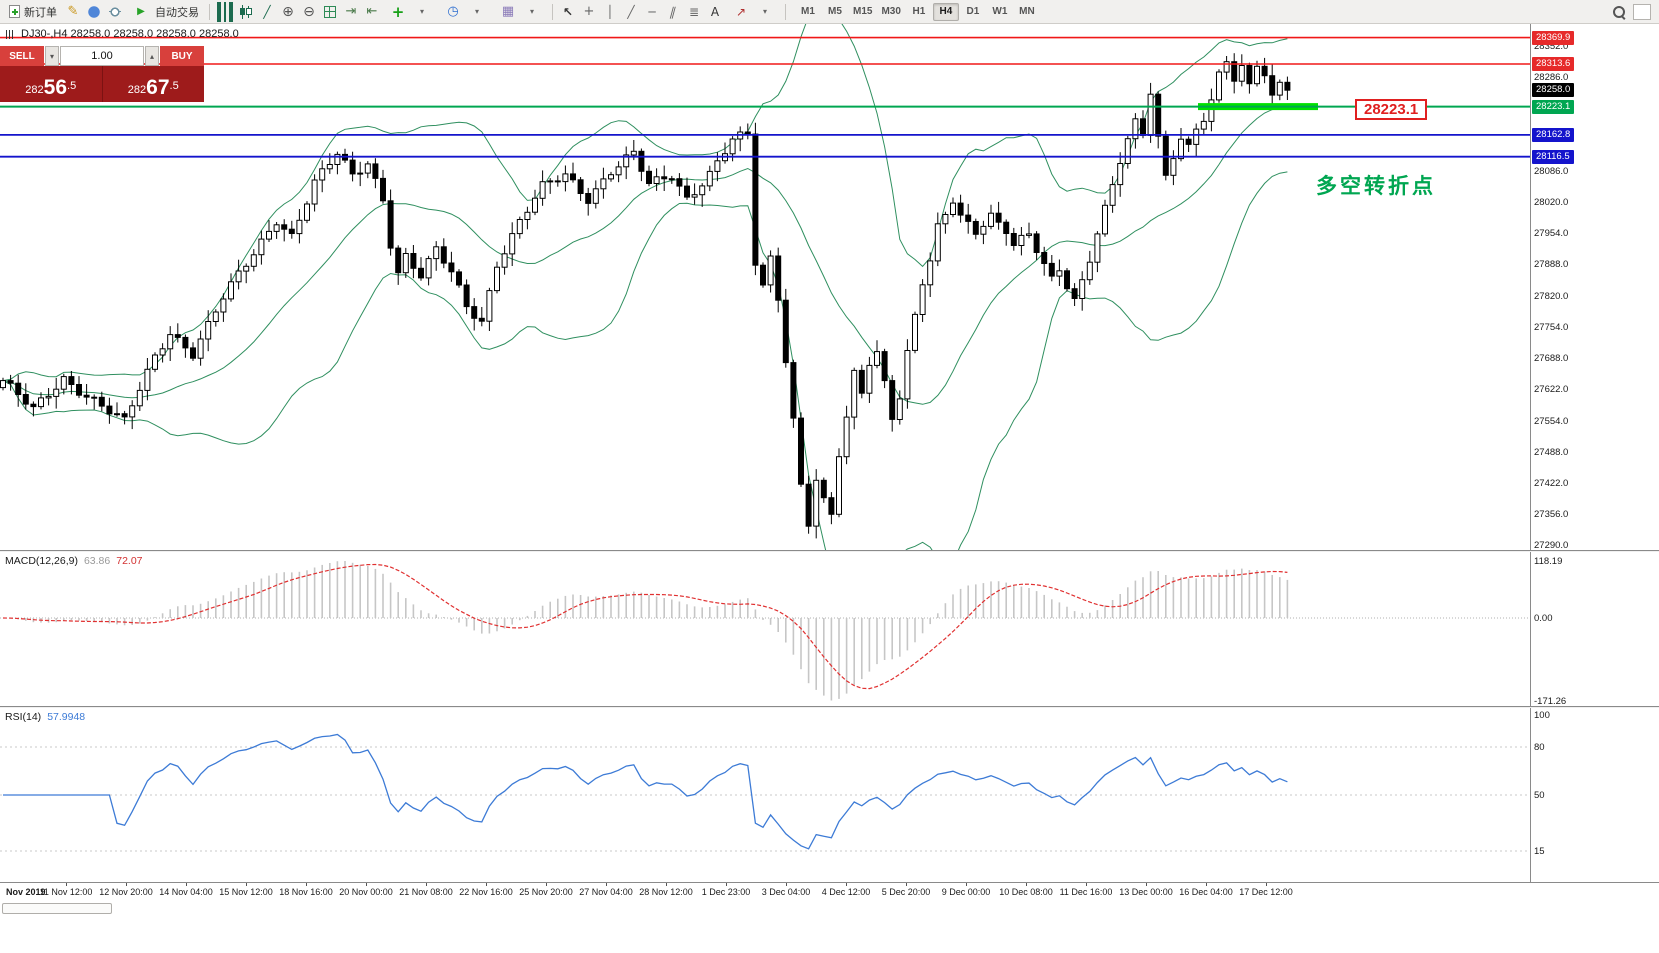 The width and height of the screenshot is (1659, 953). I want to click on candlestick-chart-icon, so click(246, 11).